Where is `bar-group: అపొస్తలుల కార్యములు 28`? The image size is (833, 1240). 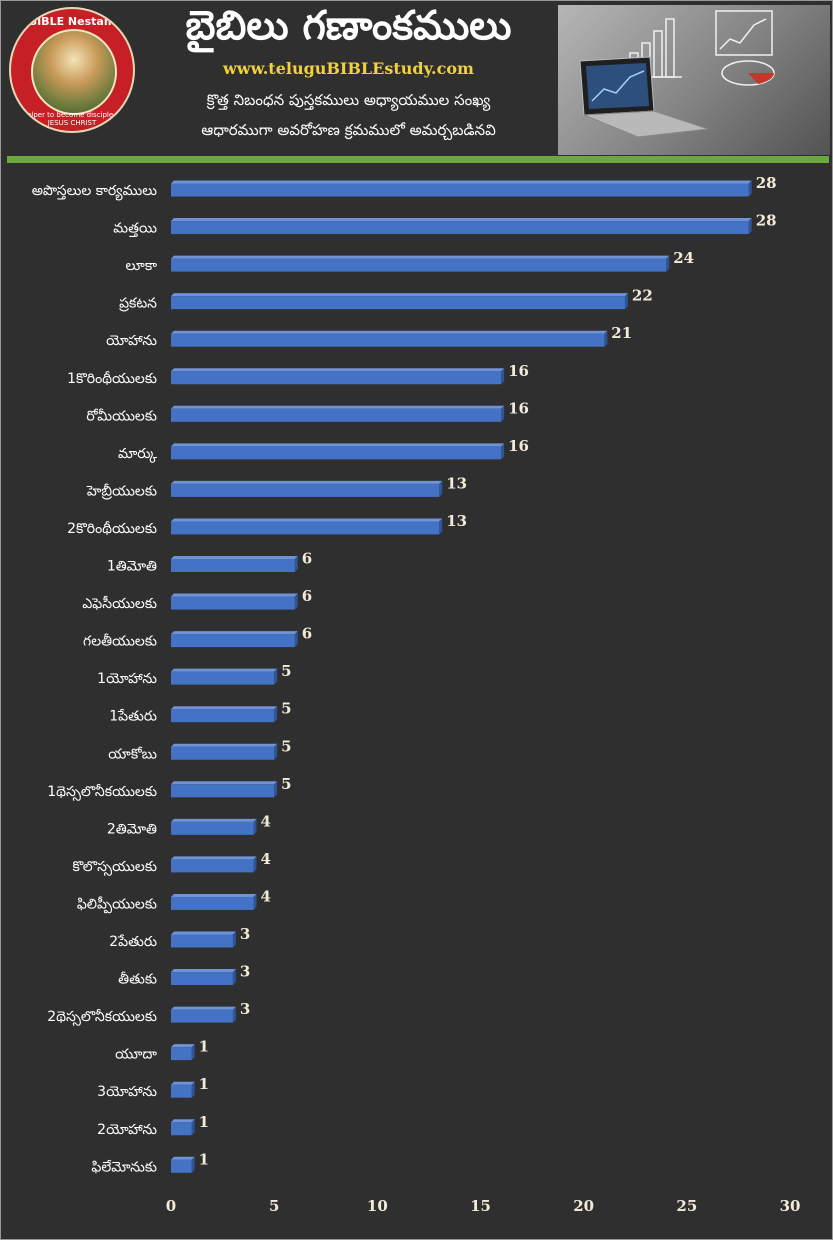 bar-group: అపొస్తలుల కార్యములు 28 is located at coordinates (404, 187).